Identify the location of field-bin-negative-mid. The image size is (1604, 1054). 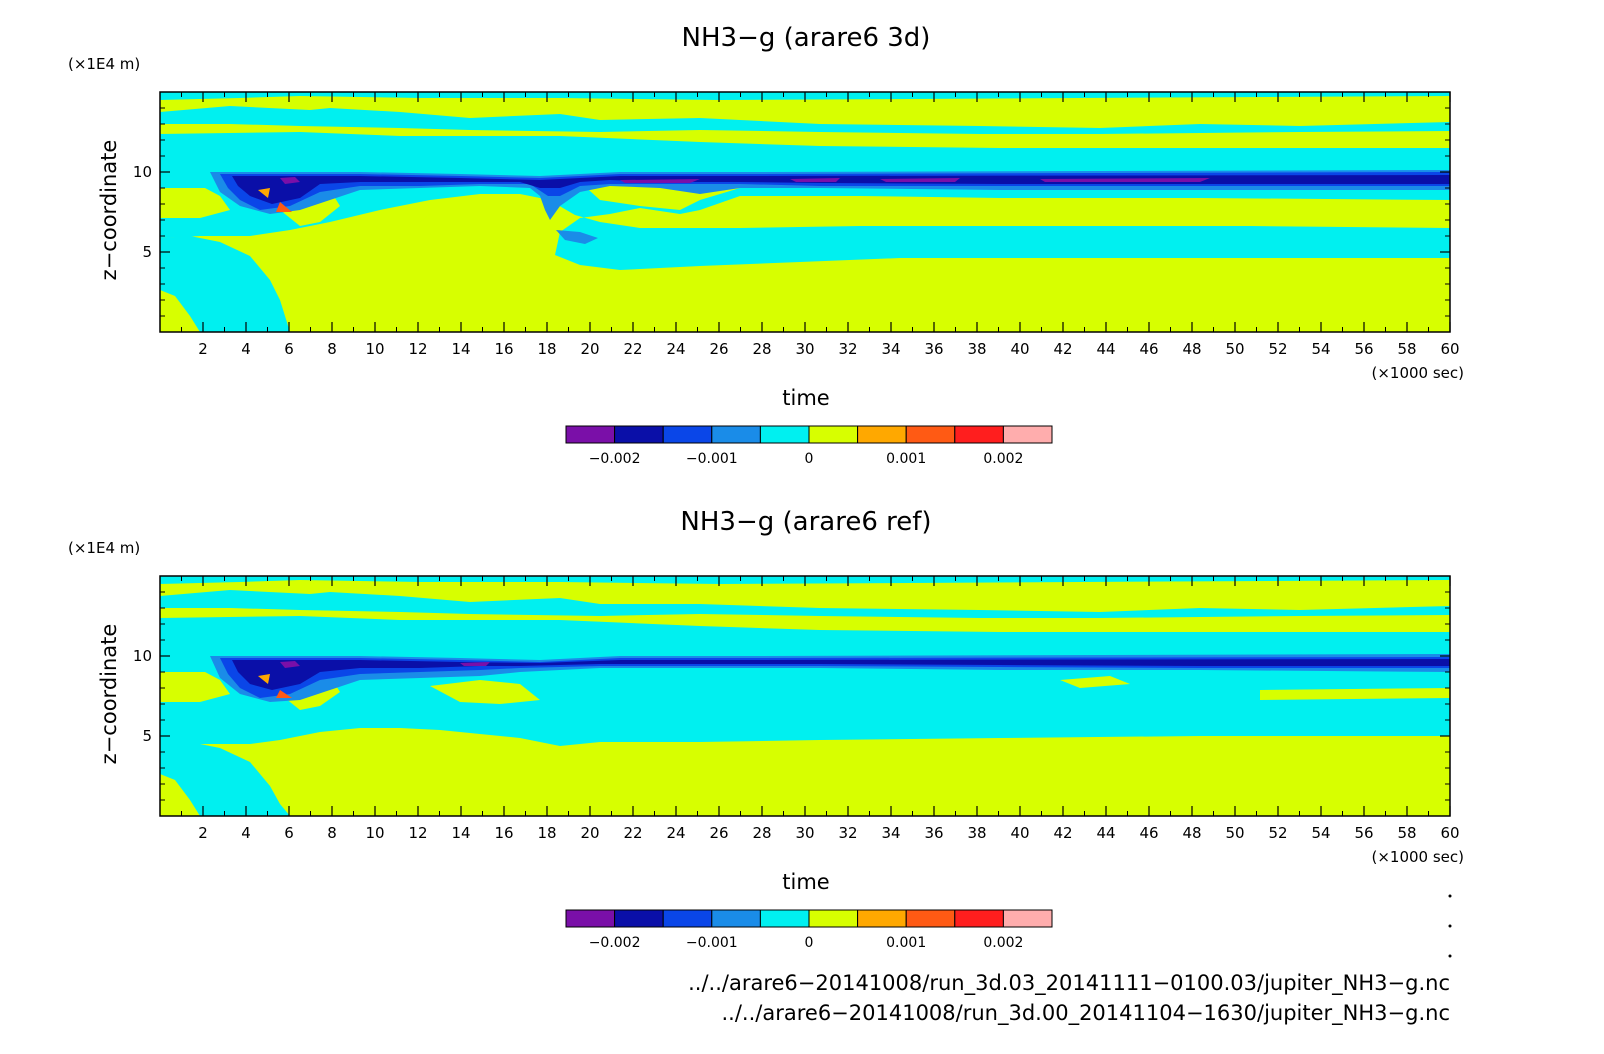
(577, 237).